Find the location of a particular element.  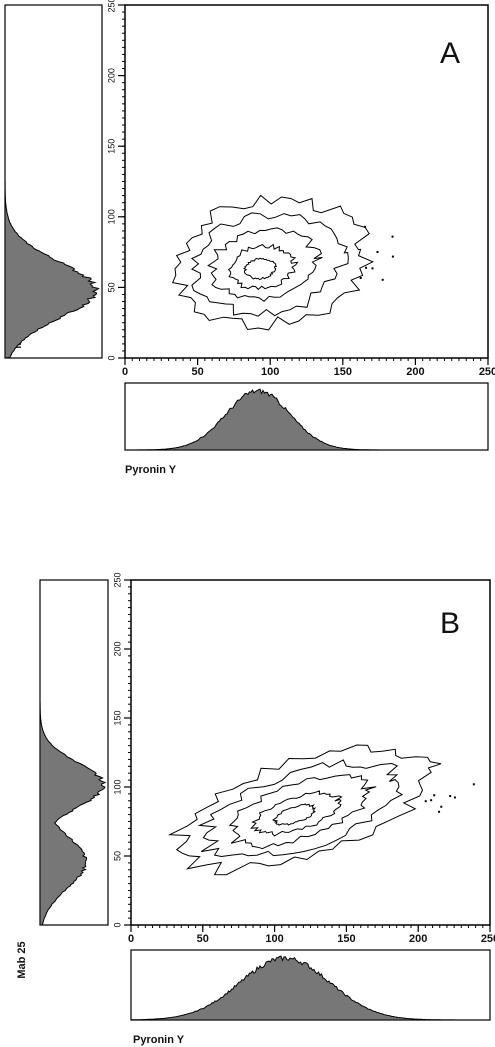

panel-letter: A is located at coordinates (450, 53).